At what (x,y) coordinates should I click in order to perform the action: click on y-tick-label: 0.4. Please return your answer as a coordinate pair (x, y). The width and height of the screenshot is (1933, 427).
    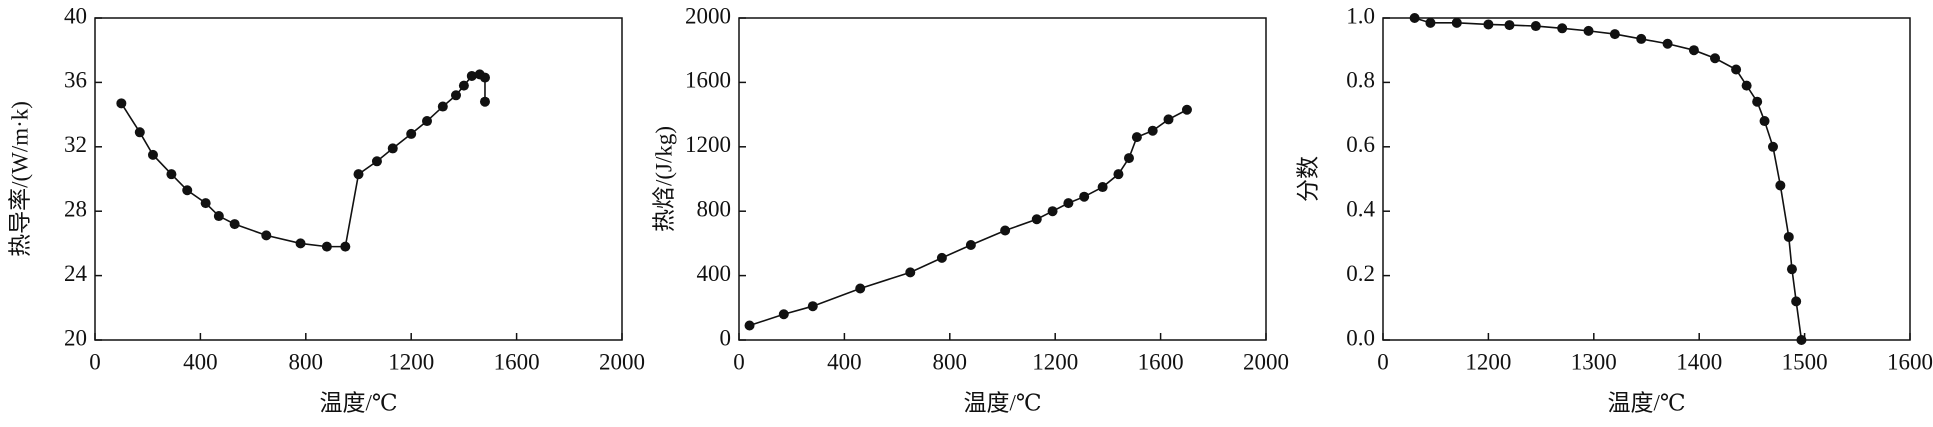
    Looking at the image, I should click on (1360, 208).